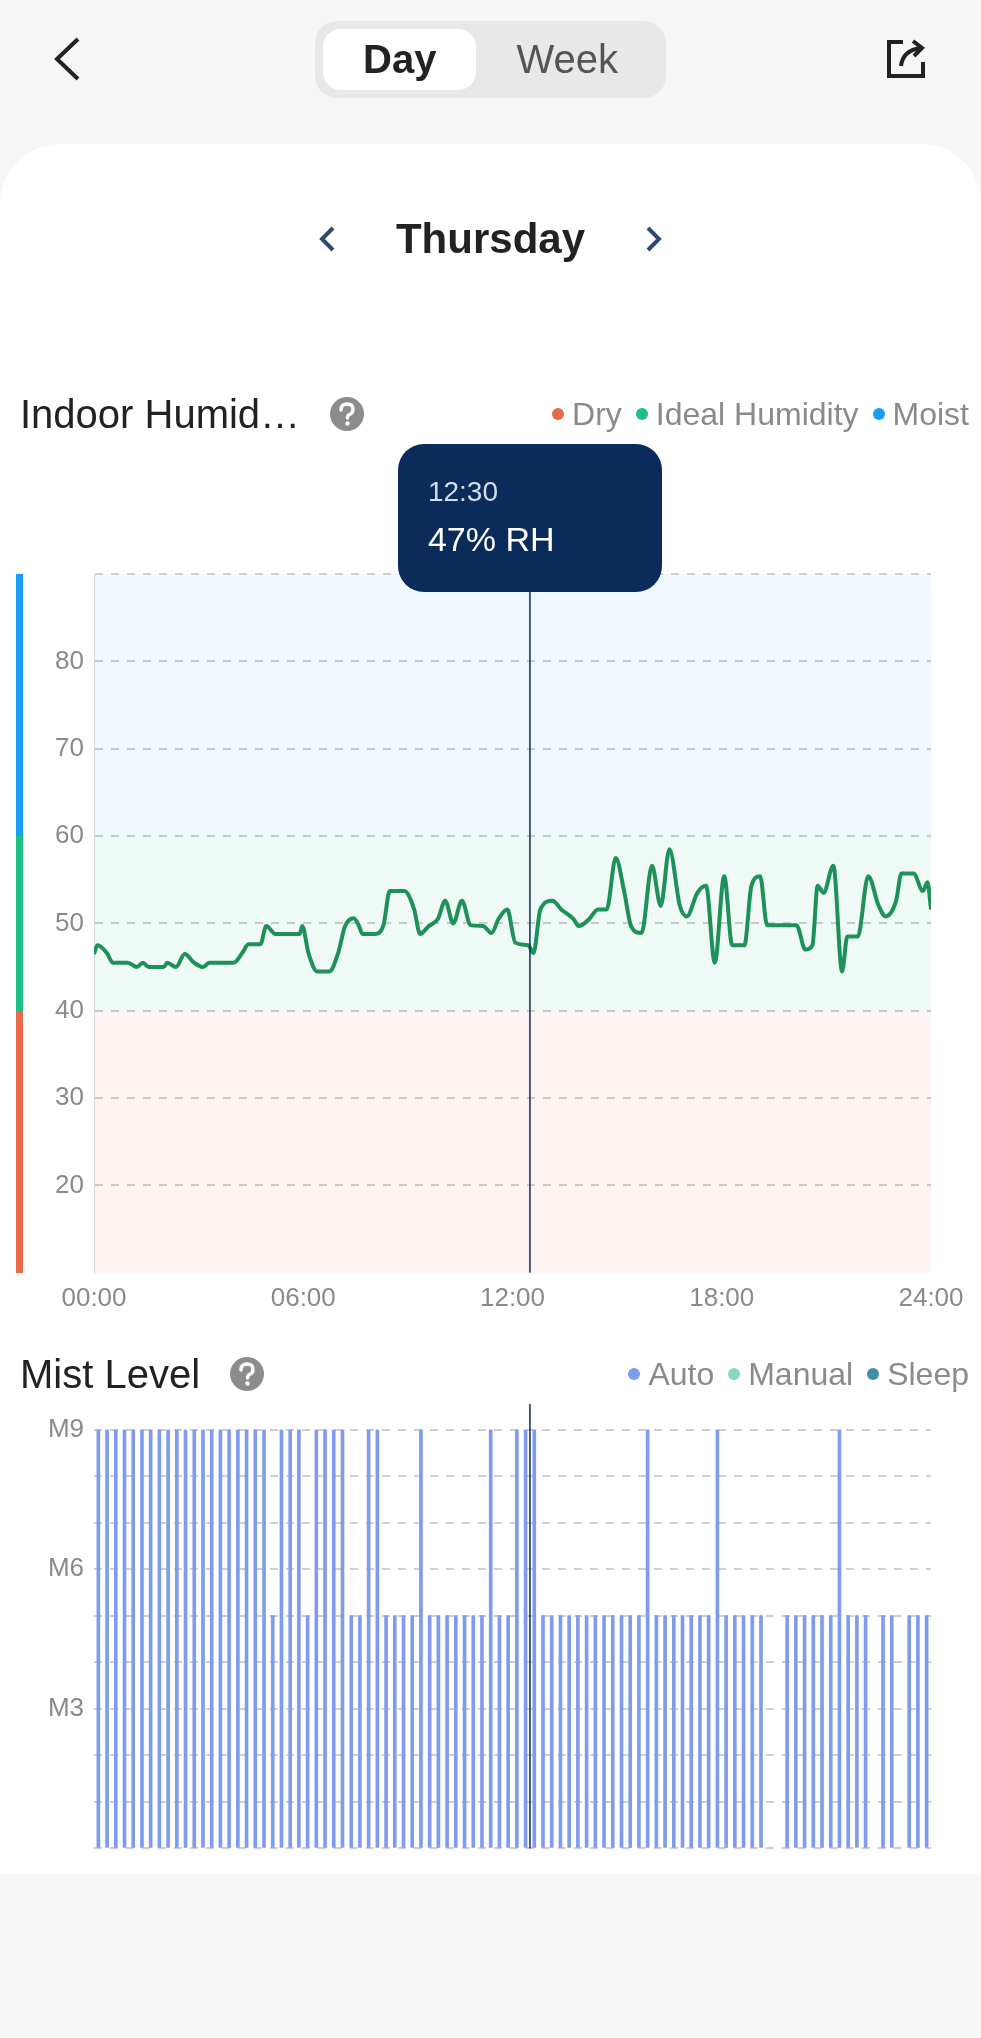  I want to click on y-tick-label: 70, so click(69, 746).